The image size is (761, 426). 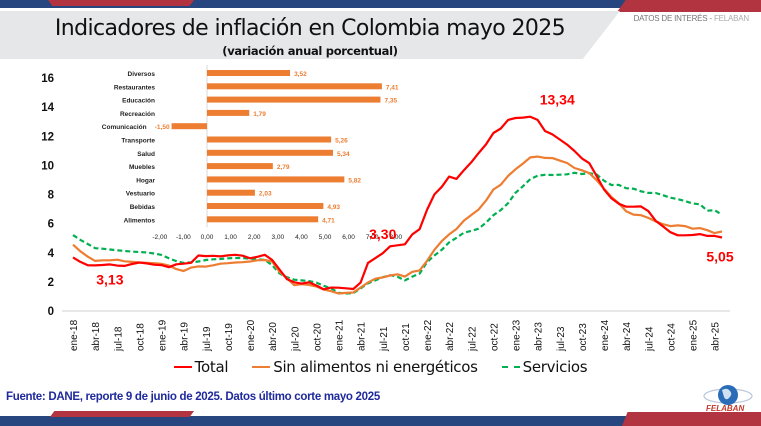 What do you see at coordinates (251, 335) in the screenshot?
I see `x-tick-label: ene-20` at bounding box center [251, 335].